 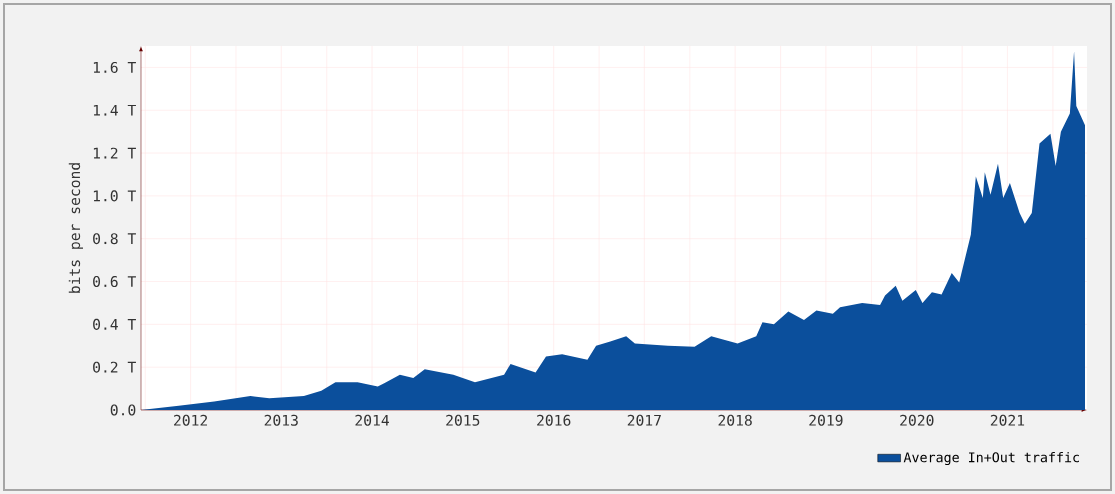 I want to click on legend-label: Average In+Out traffic, so click(x=991, y=458).